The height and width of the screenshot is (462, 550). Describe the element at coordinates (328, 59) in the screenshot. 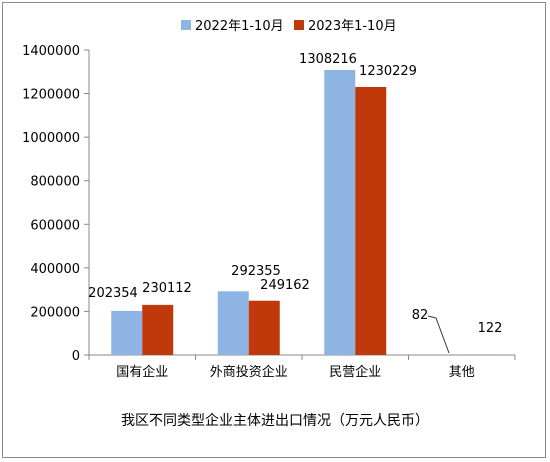

I see `data-label: 1308216` at that location.